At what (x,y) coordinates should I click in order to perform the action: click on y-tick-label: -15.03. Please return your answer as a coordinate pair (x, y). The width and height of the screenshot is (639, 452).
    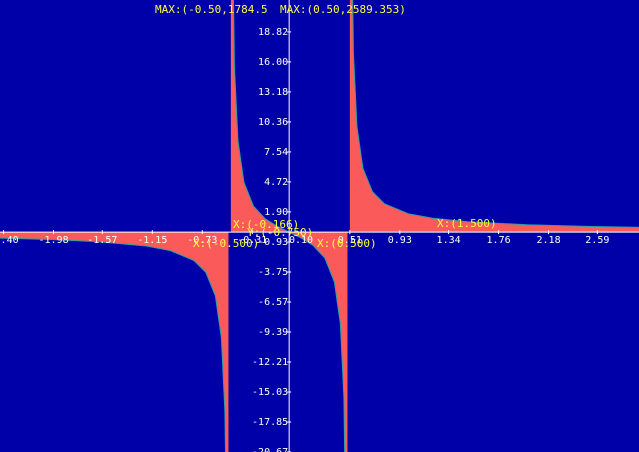
    Looking at the image, I should click on (270, 392).